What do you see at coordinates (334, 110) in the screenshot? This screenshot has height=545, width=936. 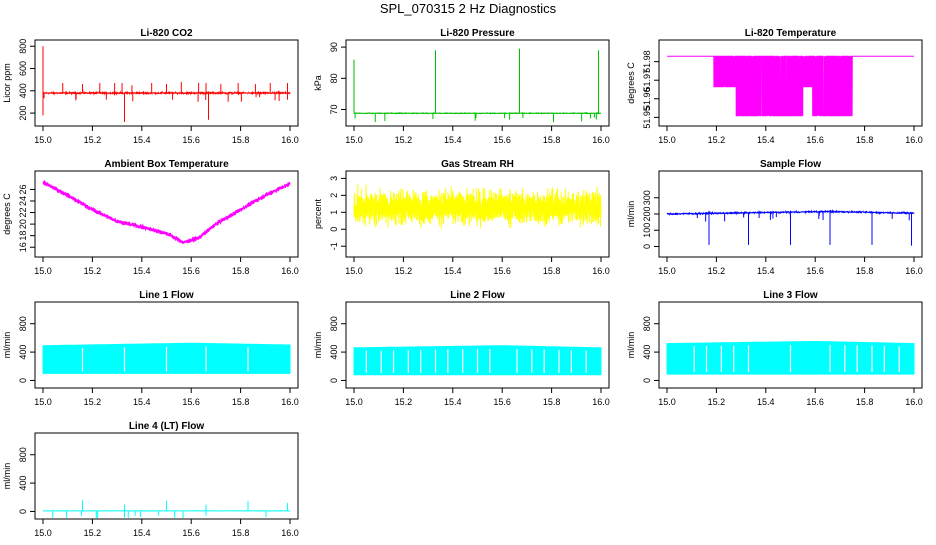 I see `y-tick-label: 70` at bounding box center [334, 110].